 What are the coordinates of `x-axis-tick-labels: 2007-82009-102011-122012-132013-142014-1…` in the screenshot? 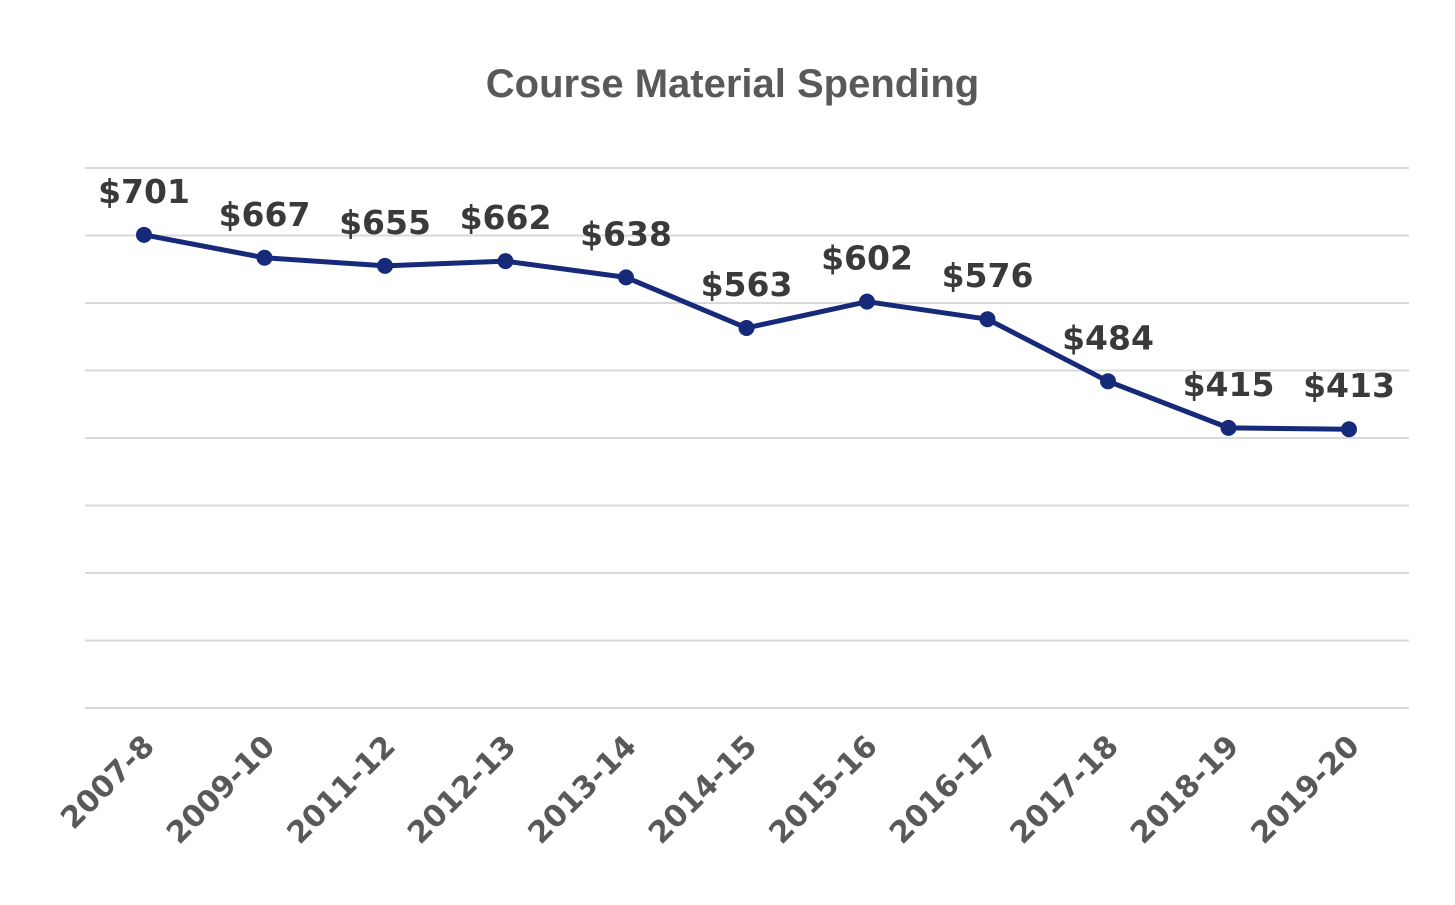 It's located at (710, 790).